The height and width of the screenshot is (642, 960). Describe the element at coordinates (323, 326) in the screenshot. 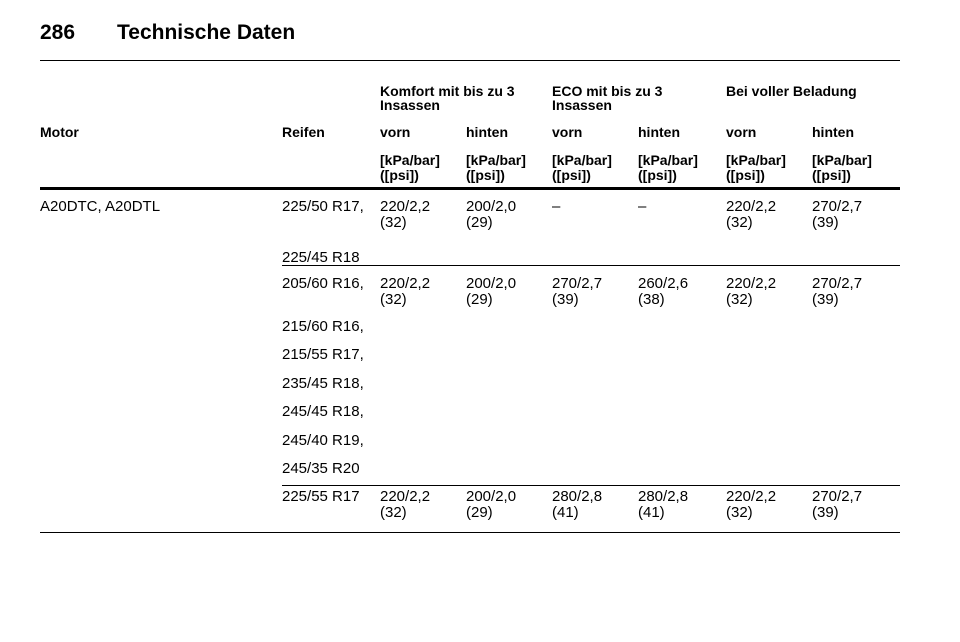

I see `tyre: 215/60 R16,` at that location.